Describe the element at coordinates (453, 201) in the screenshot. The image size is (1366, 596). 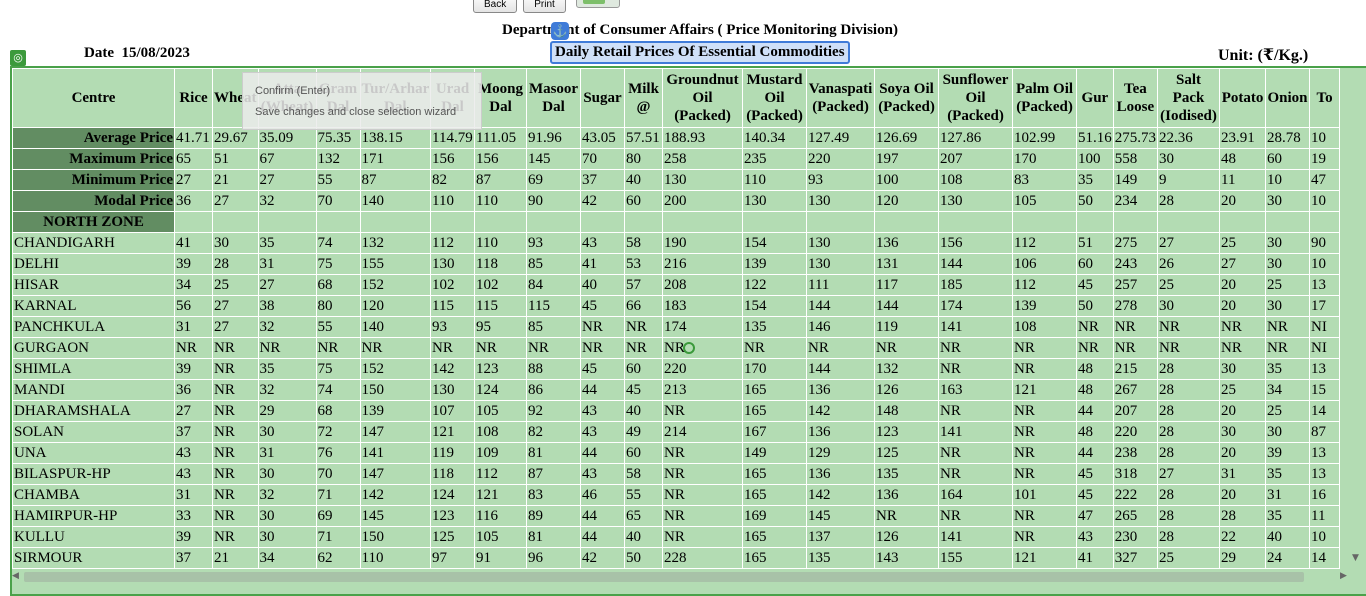
I see `stat-cell: 110` at that location.